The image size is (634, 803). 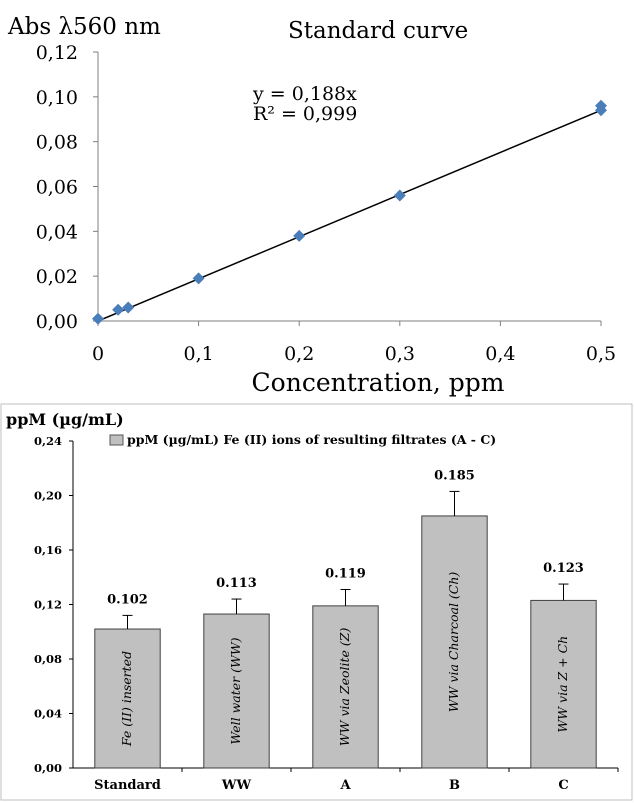 I want to click on data-label: 0.102, so click(x=127, y=599).